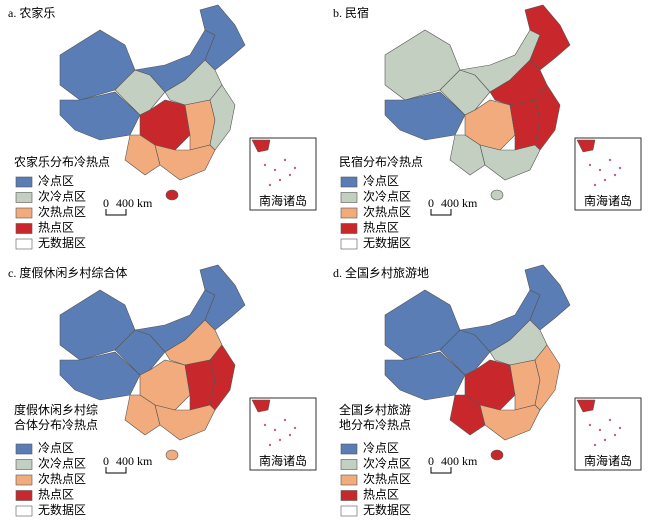 This screenshot has height=522, width=650. Describe the element at coordinates (351, 12) in the screenshot. I see `panel-title: b. 民宿` at that location.